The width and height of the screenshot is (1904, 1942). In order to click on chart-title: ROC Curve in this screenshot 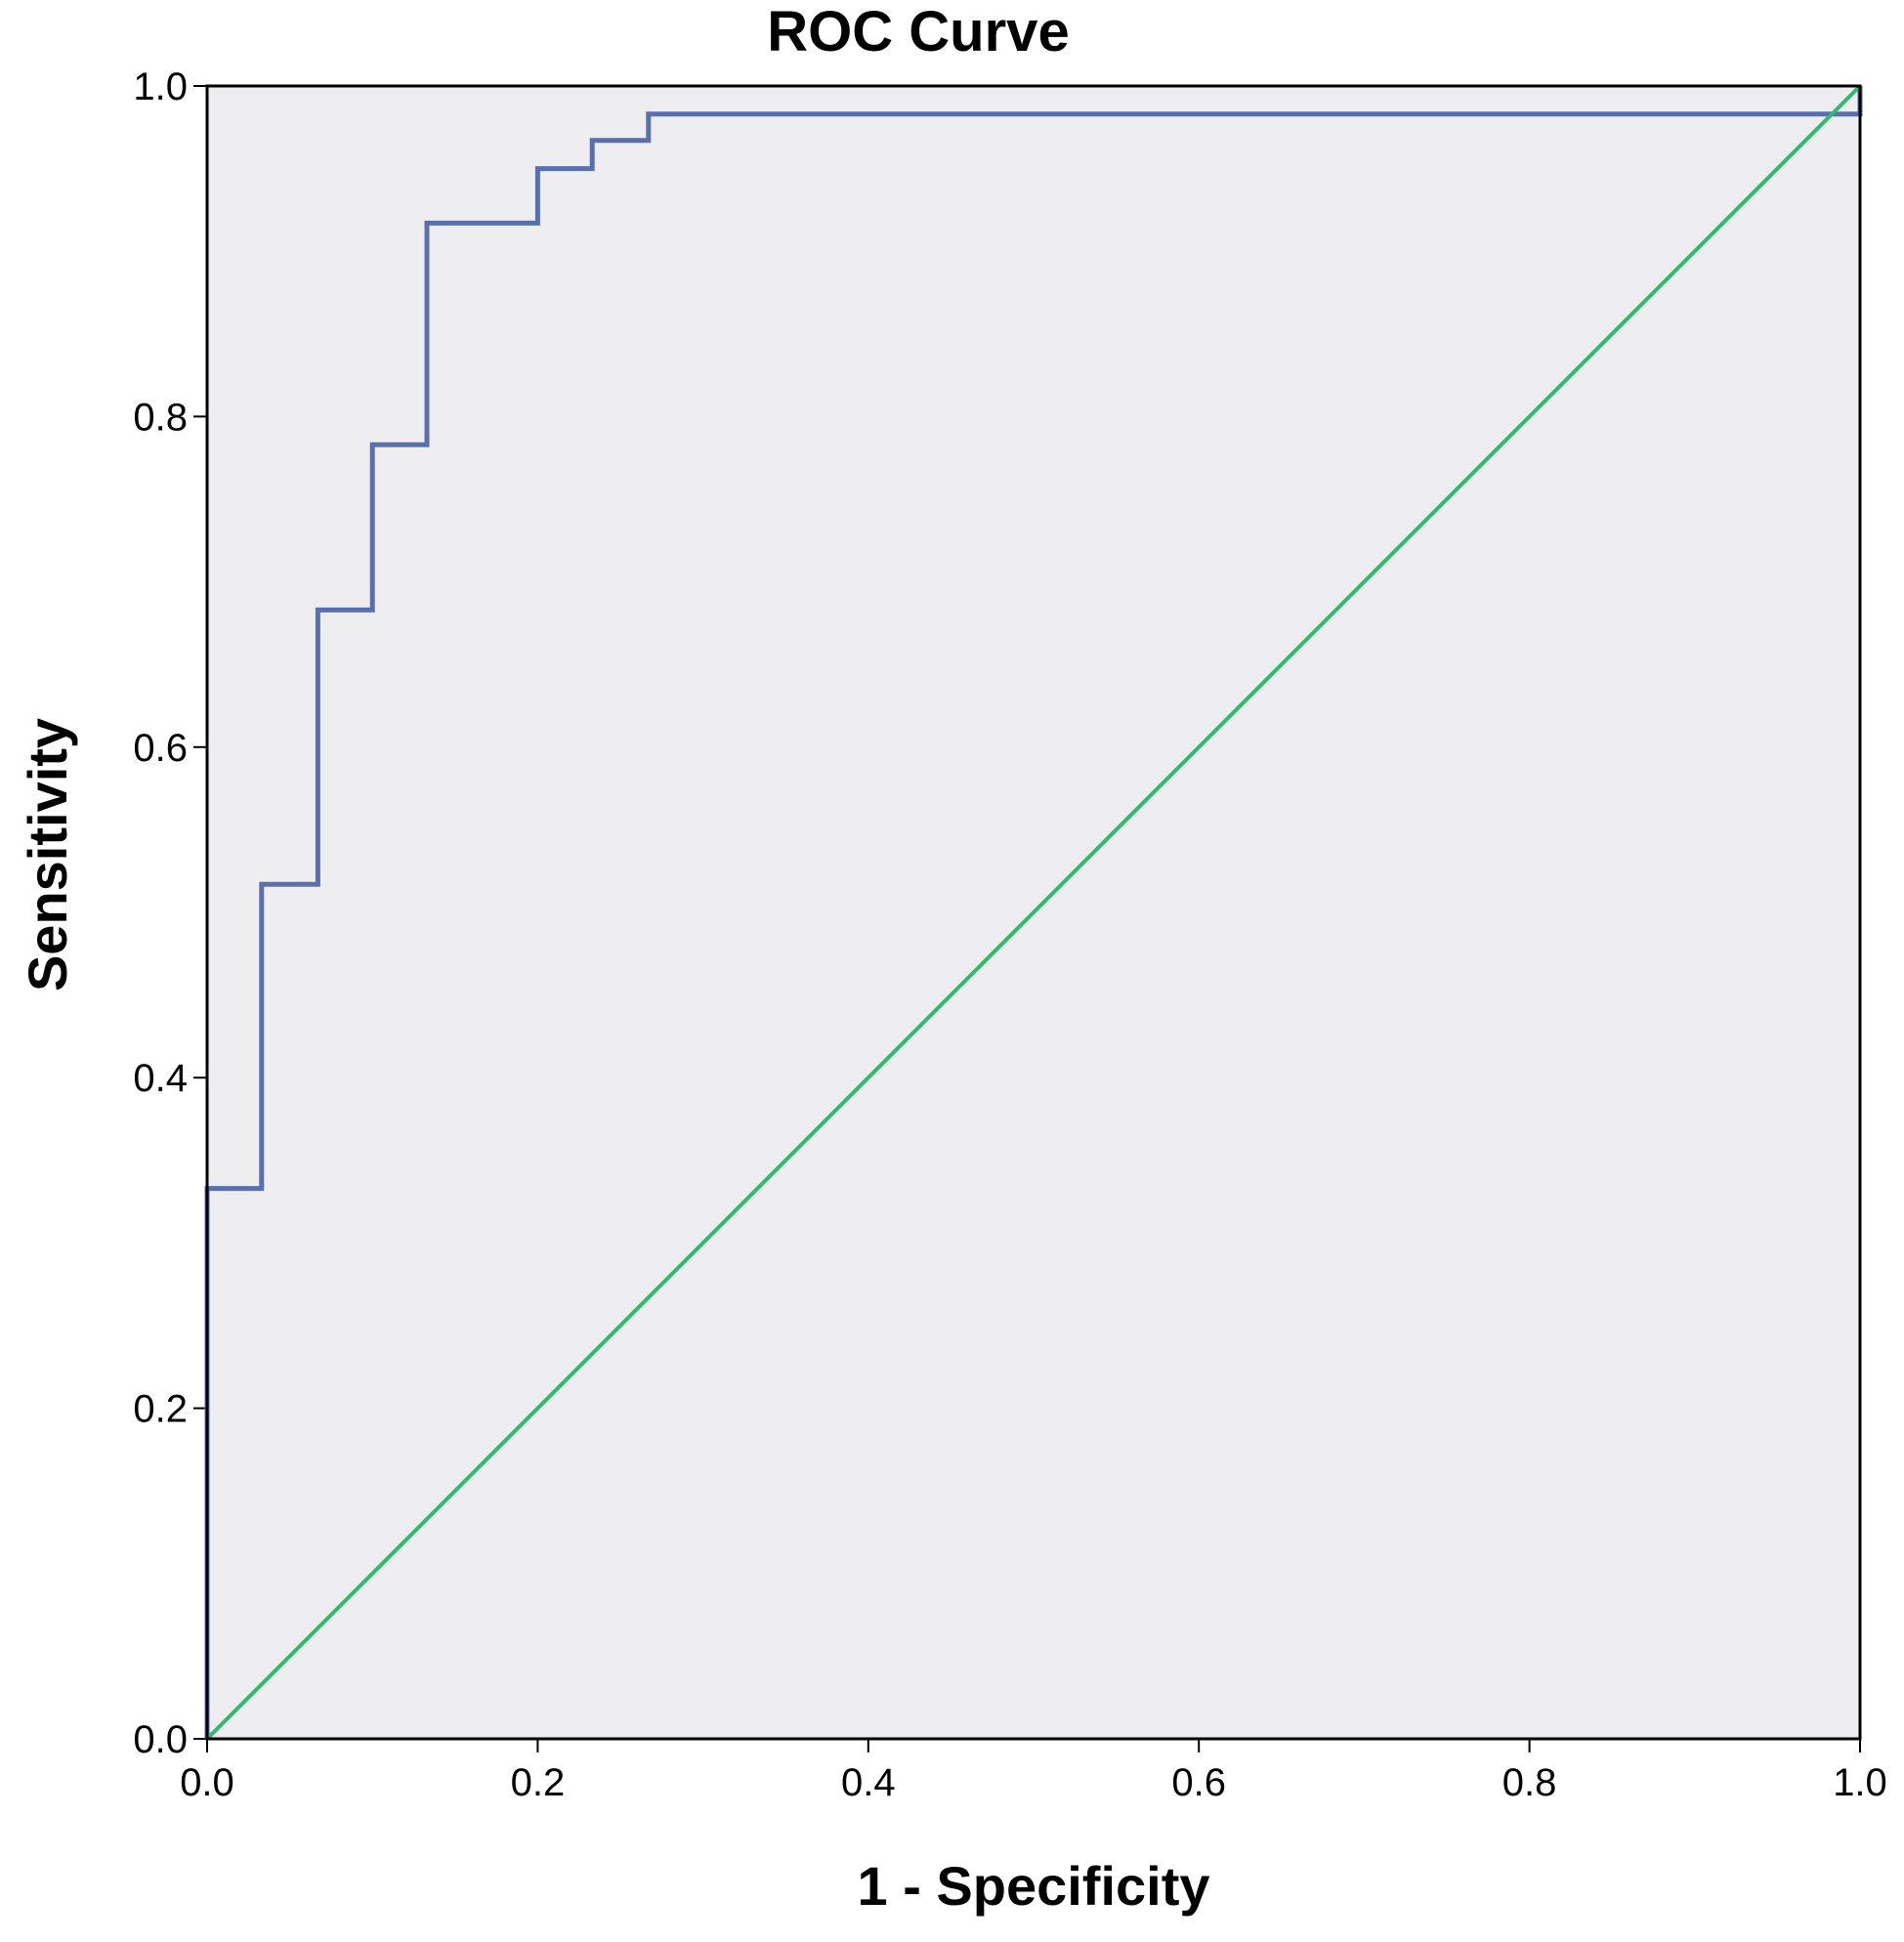, I will do `click(918, 31)`.